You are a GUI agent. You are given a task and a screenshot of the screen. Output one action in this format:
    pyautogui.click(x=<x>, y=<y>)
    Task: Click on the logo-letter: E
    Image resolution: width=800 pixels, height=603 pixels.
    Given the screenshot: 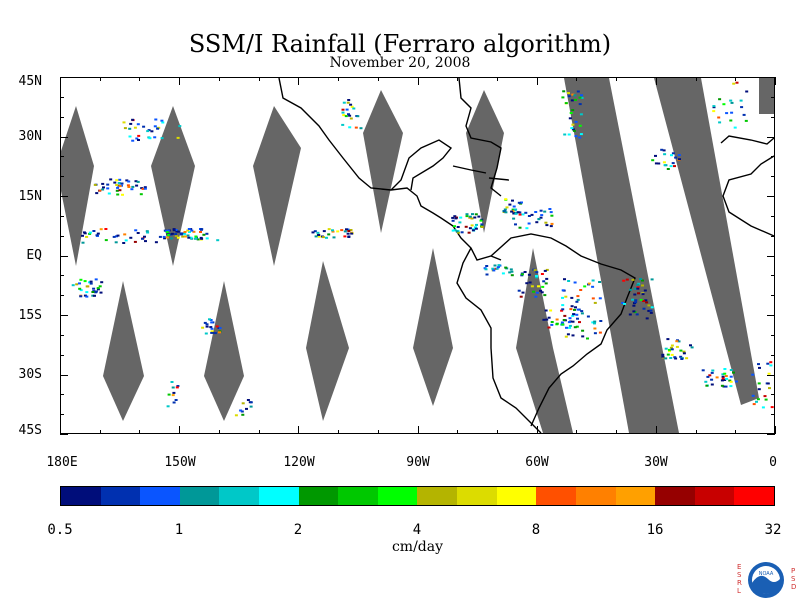 What is the action you would take?
    pyautogui.click(x=739, y=567)
    